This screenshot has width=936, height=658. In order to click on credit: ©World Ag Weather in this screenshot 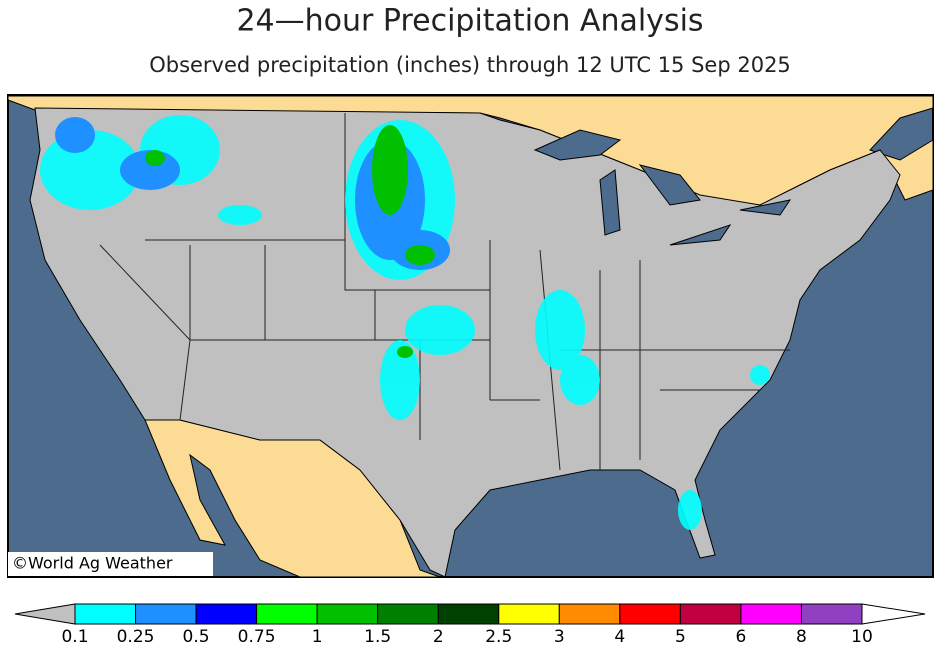, I will do `click(92, 563)`.